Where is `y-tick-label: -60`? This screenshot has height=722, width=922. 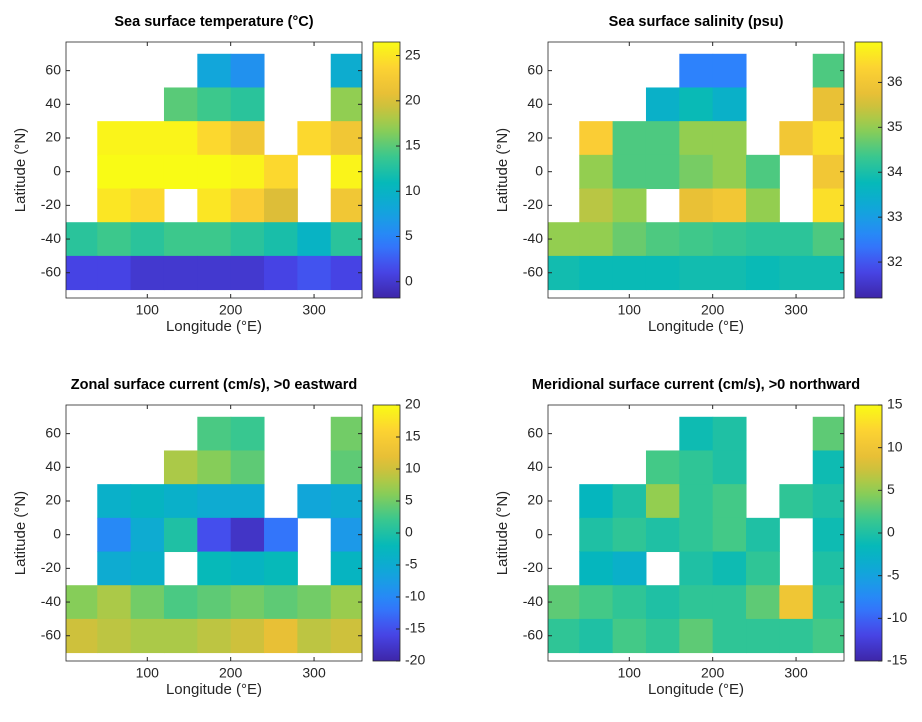
y-tick-label: -60 is located at coordinates (533, 634).